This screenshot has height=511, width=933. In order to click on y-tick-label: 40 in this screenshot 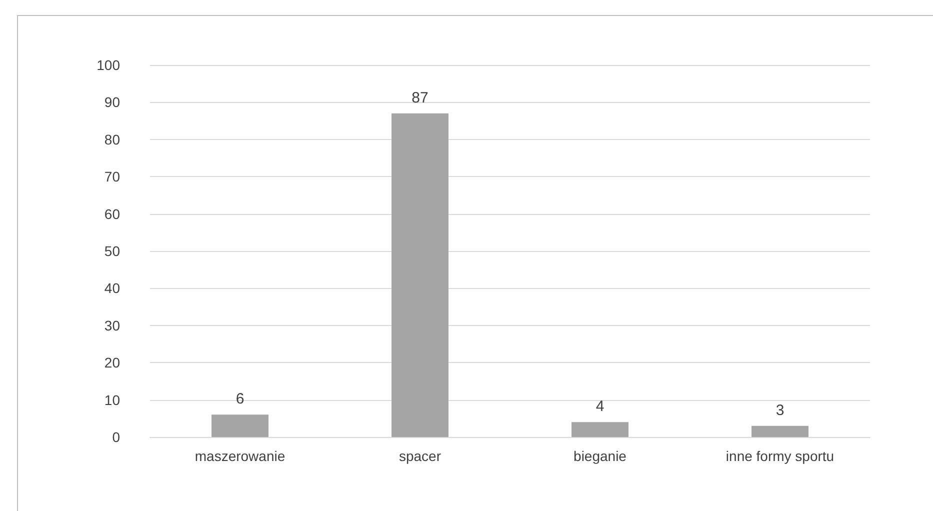, I will do `click(112, 288)`.